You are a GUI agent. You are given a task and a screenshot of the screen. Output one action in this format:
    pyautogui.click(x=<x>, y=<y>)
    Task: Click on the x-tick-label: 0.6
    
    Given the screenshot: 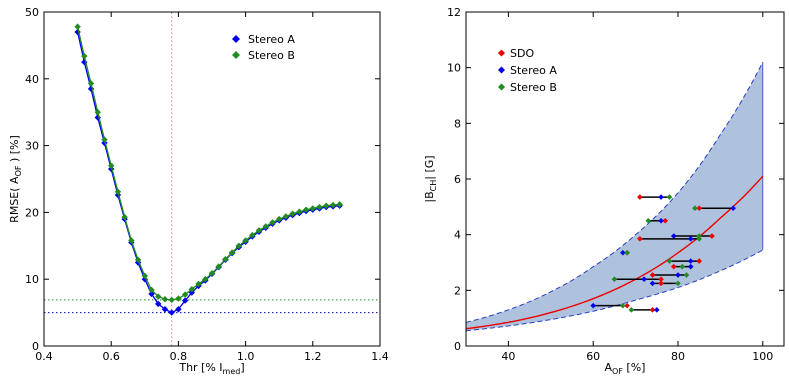 What is the action you would take?
    pyautogui.click(x=111, y=356)
    